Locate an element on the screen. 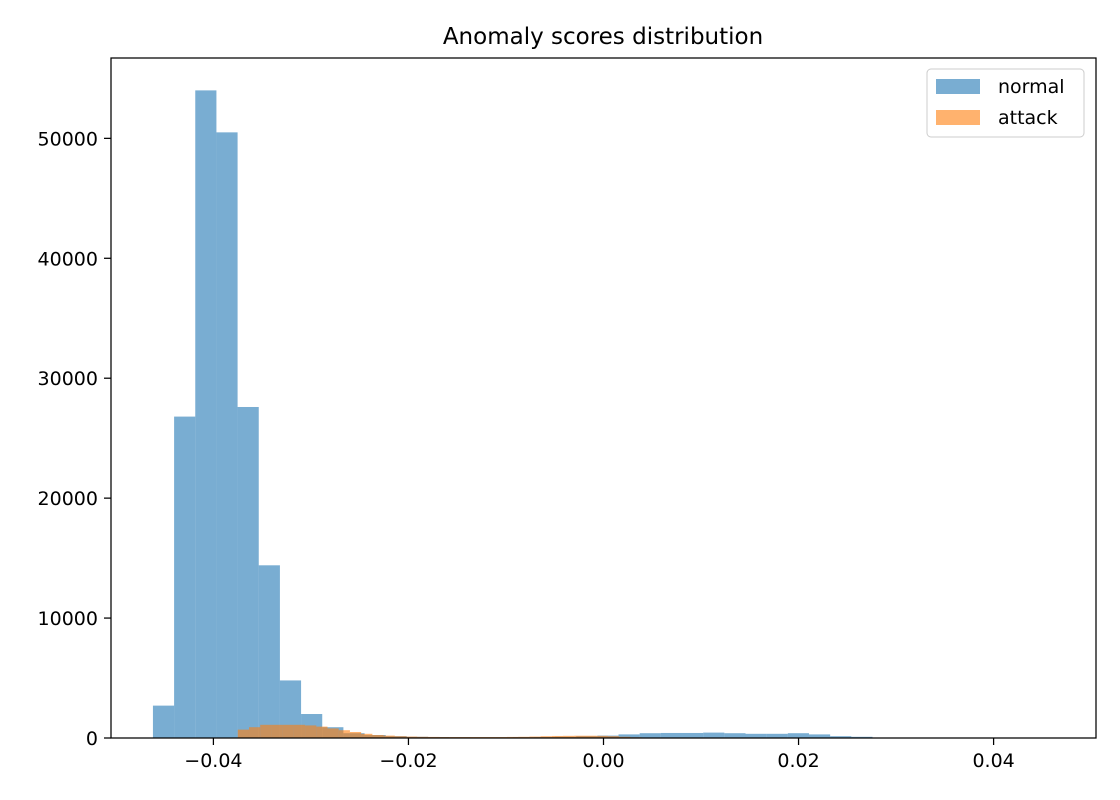  y-tick-label: 10000 is located at coordinates (68, 619).